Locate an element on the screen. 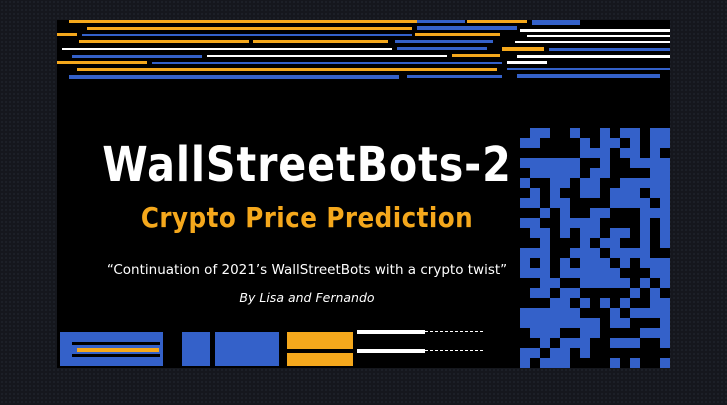  slide-title: WallStreetBots-2 is located at coordinates (307, 165).